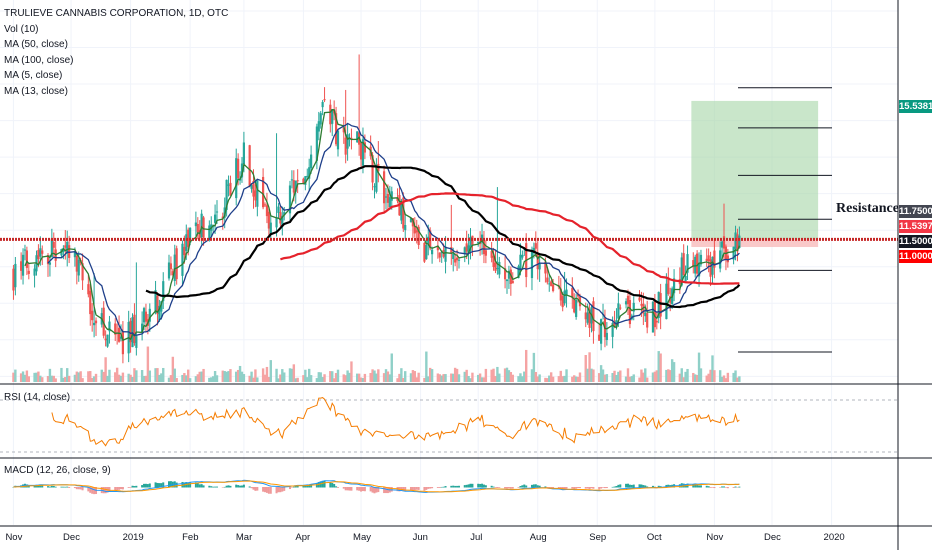  Describe the element at coordinates (36, 44) in the screenshot. I see `legend-ma50: MA (50, close)` at that location.